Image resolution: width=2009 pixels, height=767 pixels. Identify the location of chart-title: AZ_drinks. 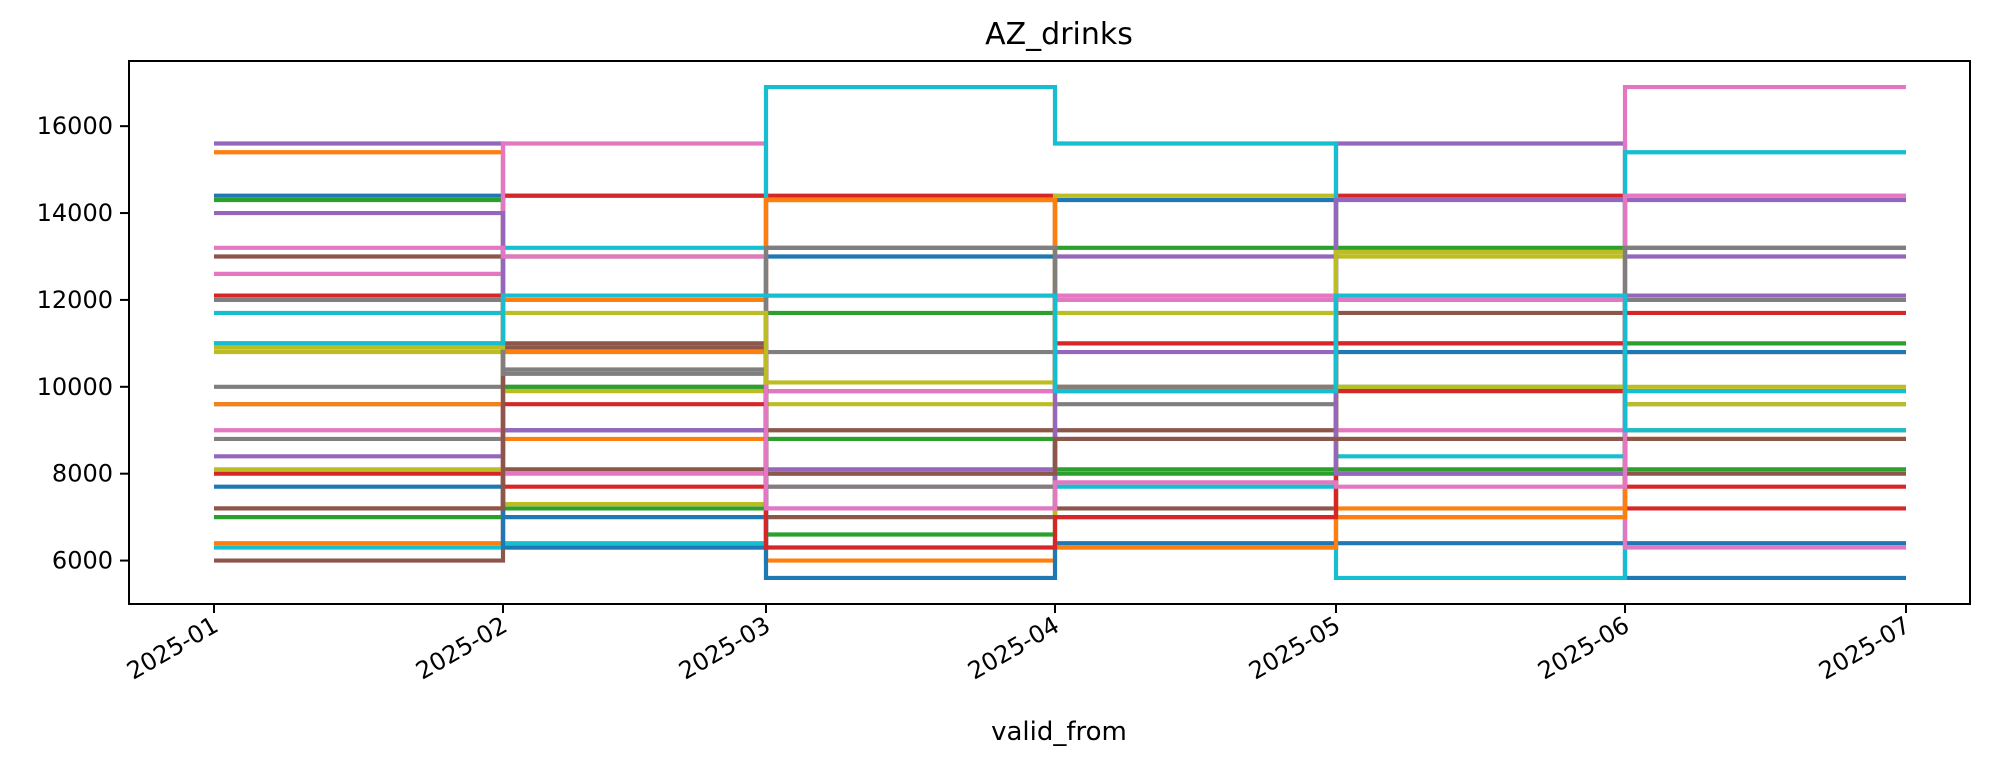
(1059, 34).